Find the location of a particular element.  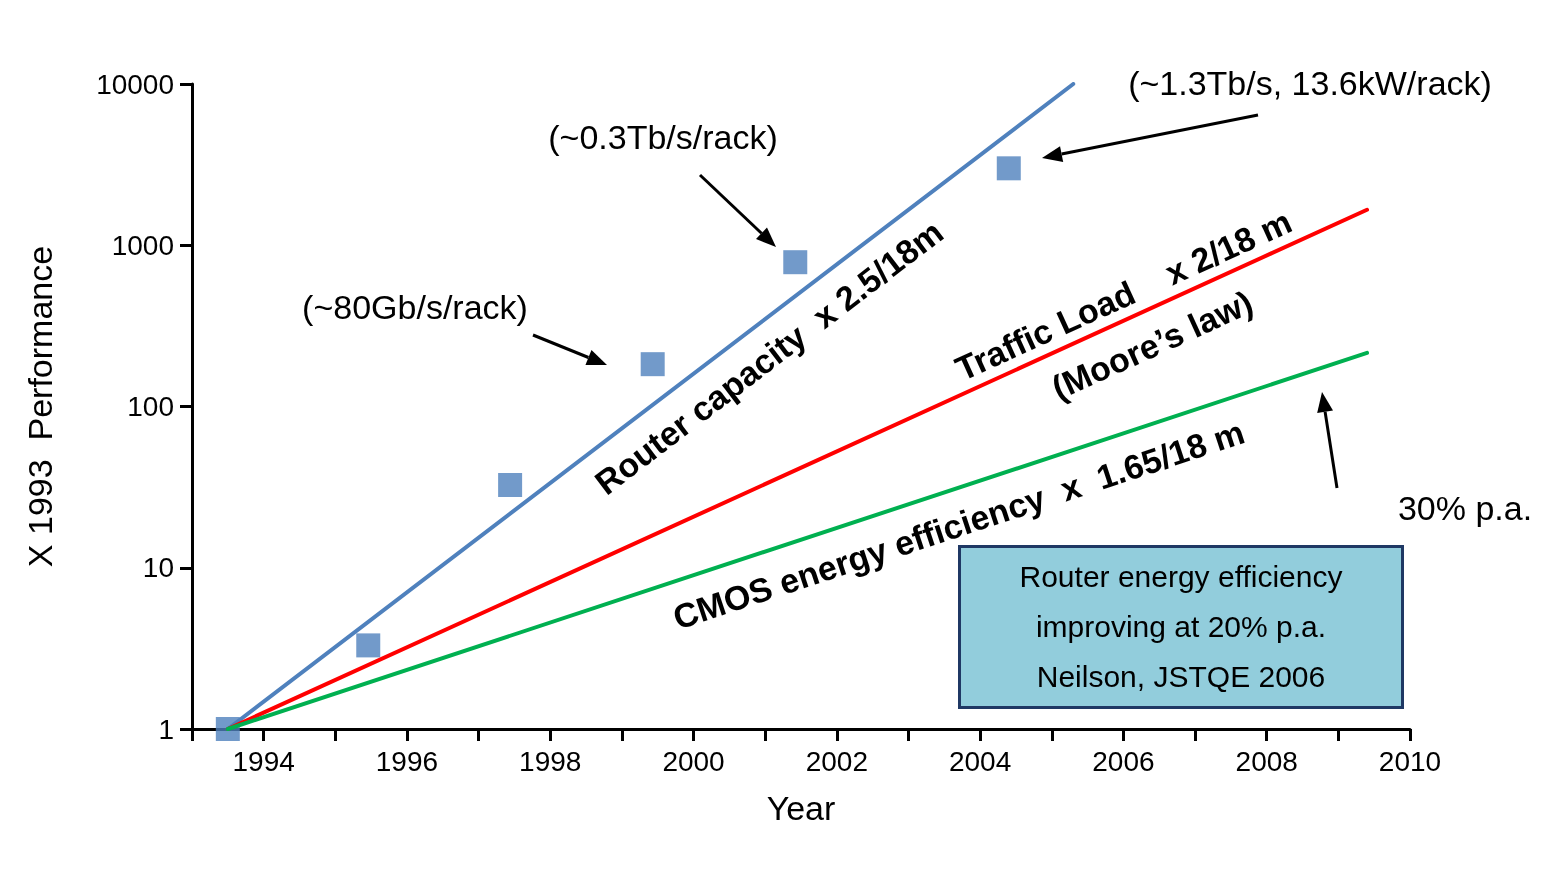

x-tick-label: 2006 is located at coordinates (1123, 761).